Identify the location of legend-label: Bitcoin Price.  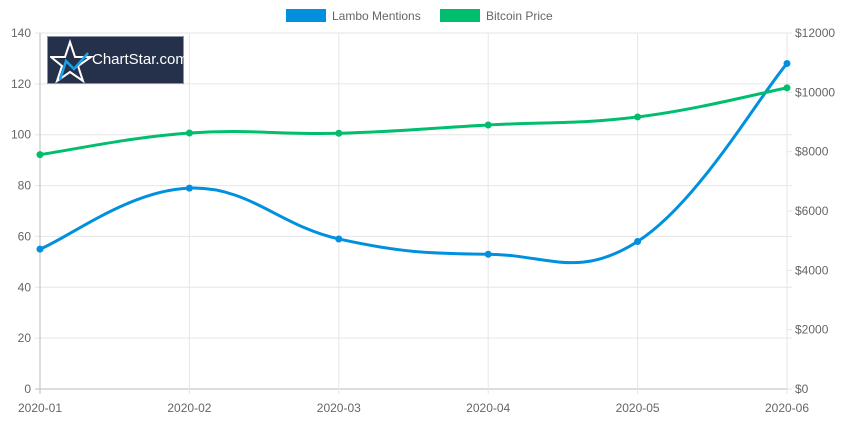
(519, 16).